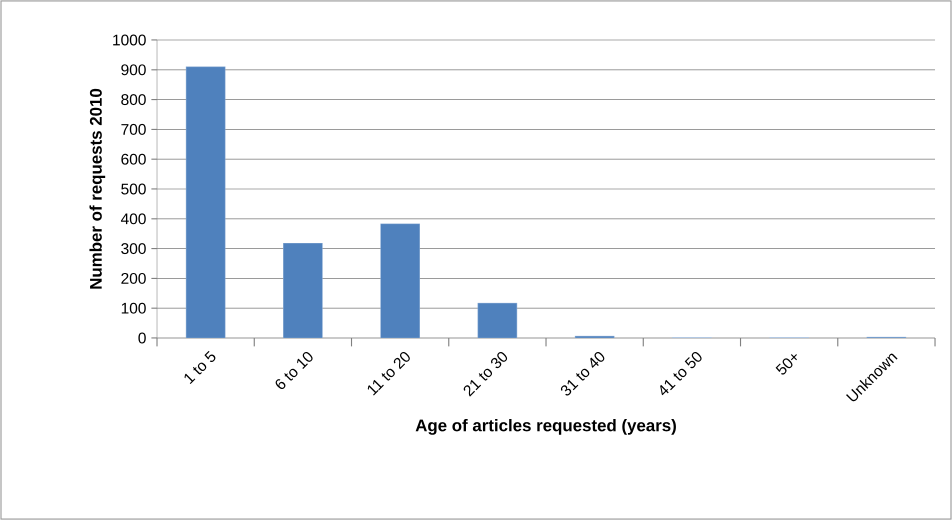 This screenshot has width=952, height=520. I want to click on x-tick-label: 11 to 20, so click(389, 374).